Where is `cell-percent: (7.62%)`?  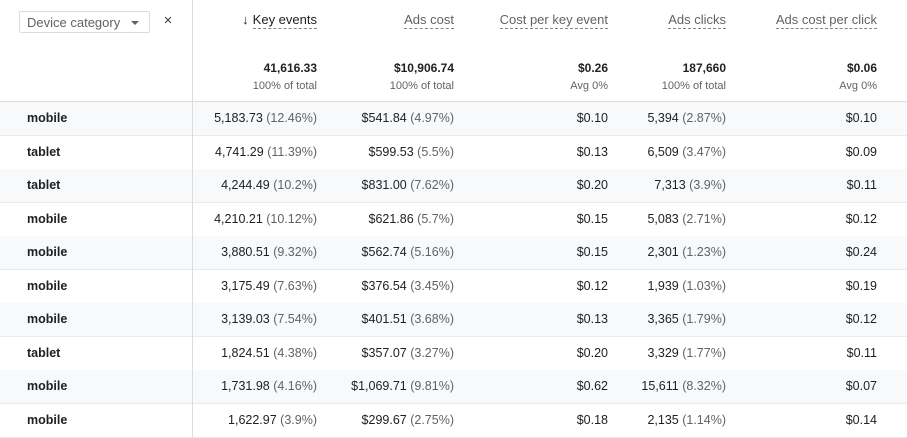
cell-percent: (7.62%) is located at coordinates (432, 185).